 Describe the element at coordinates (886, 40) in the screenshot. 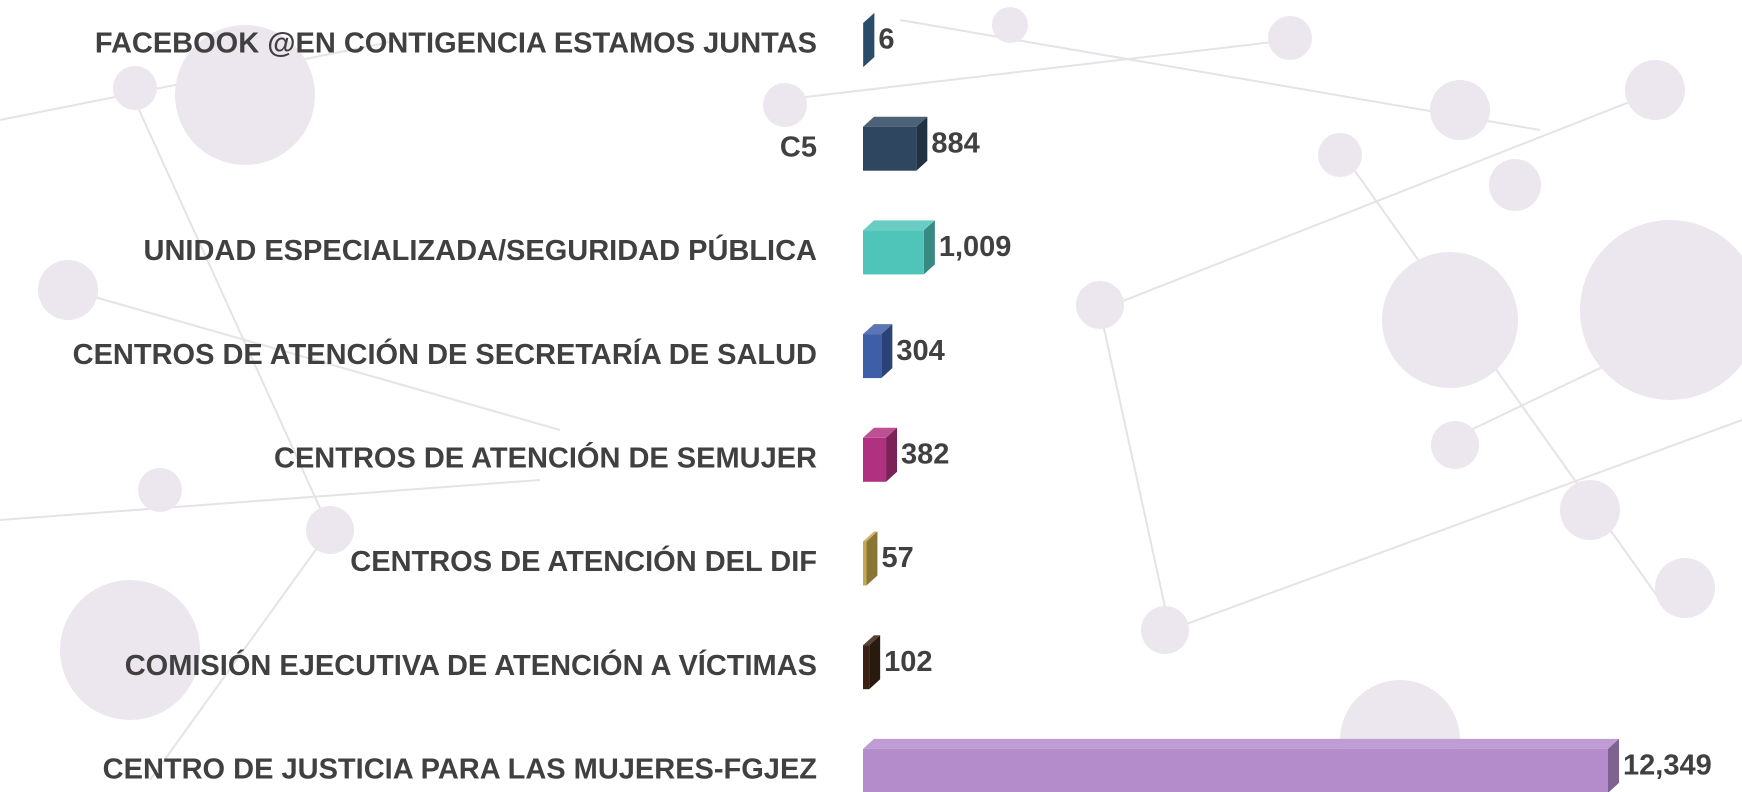

I see `value-label: 6` at that location.